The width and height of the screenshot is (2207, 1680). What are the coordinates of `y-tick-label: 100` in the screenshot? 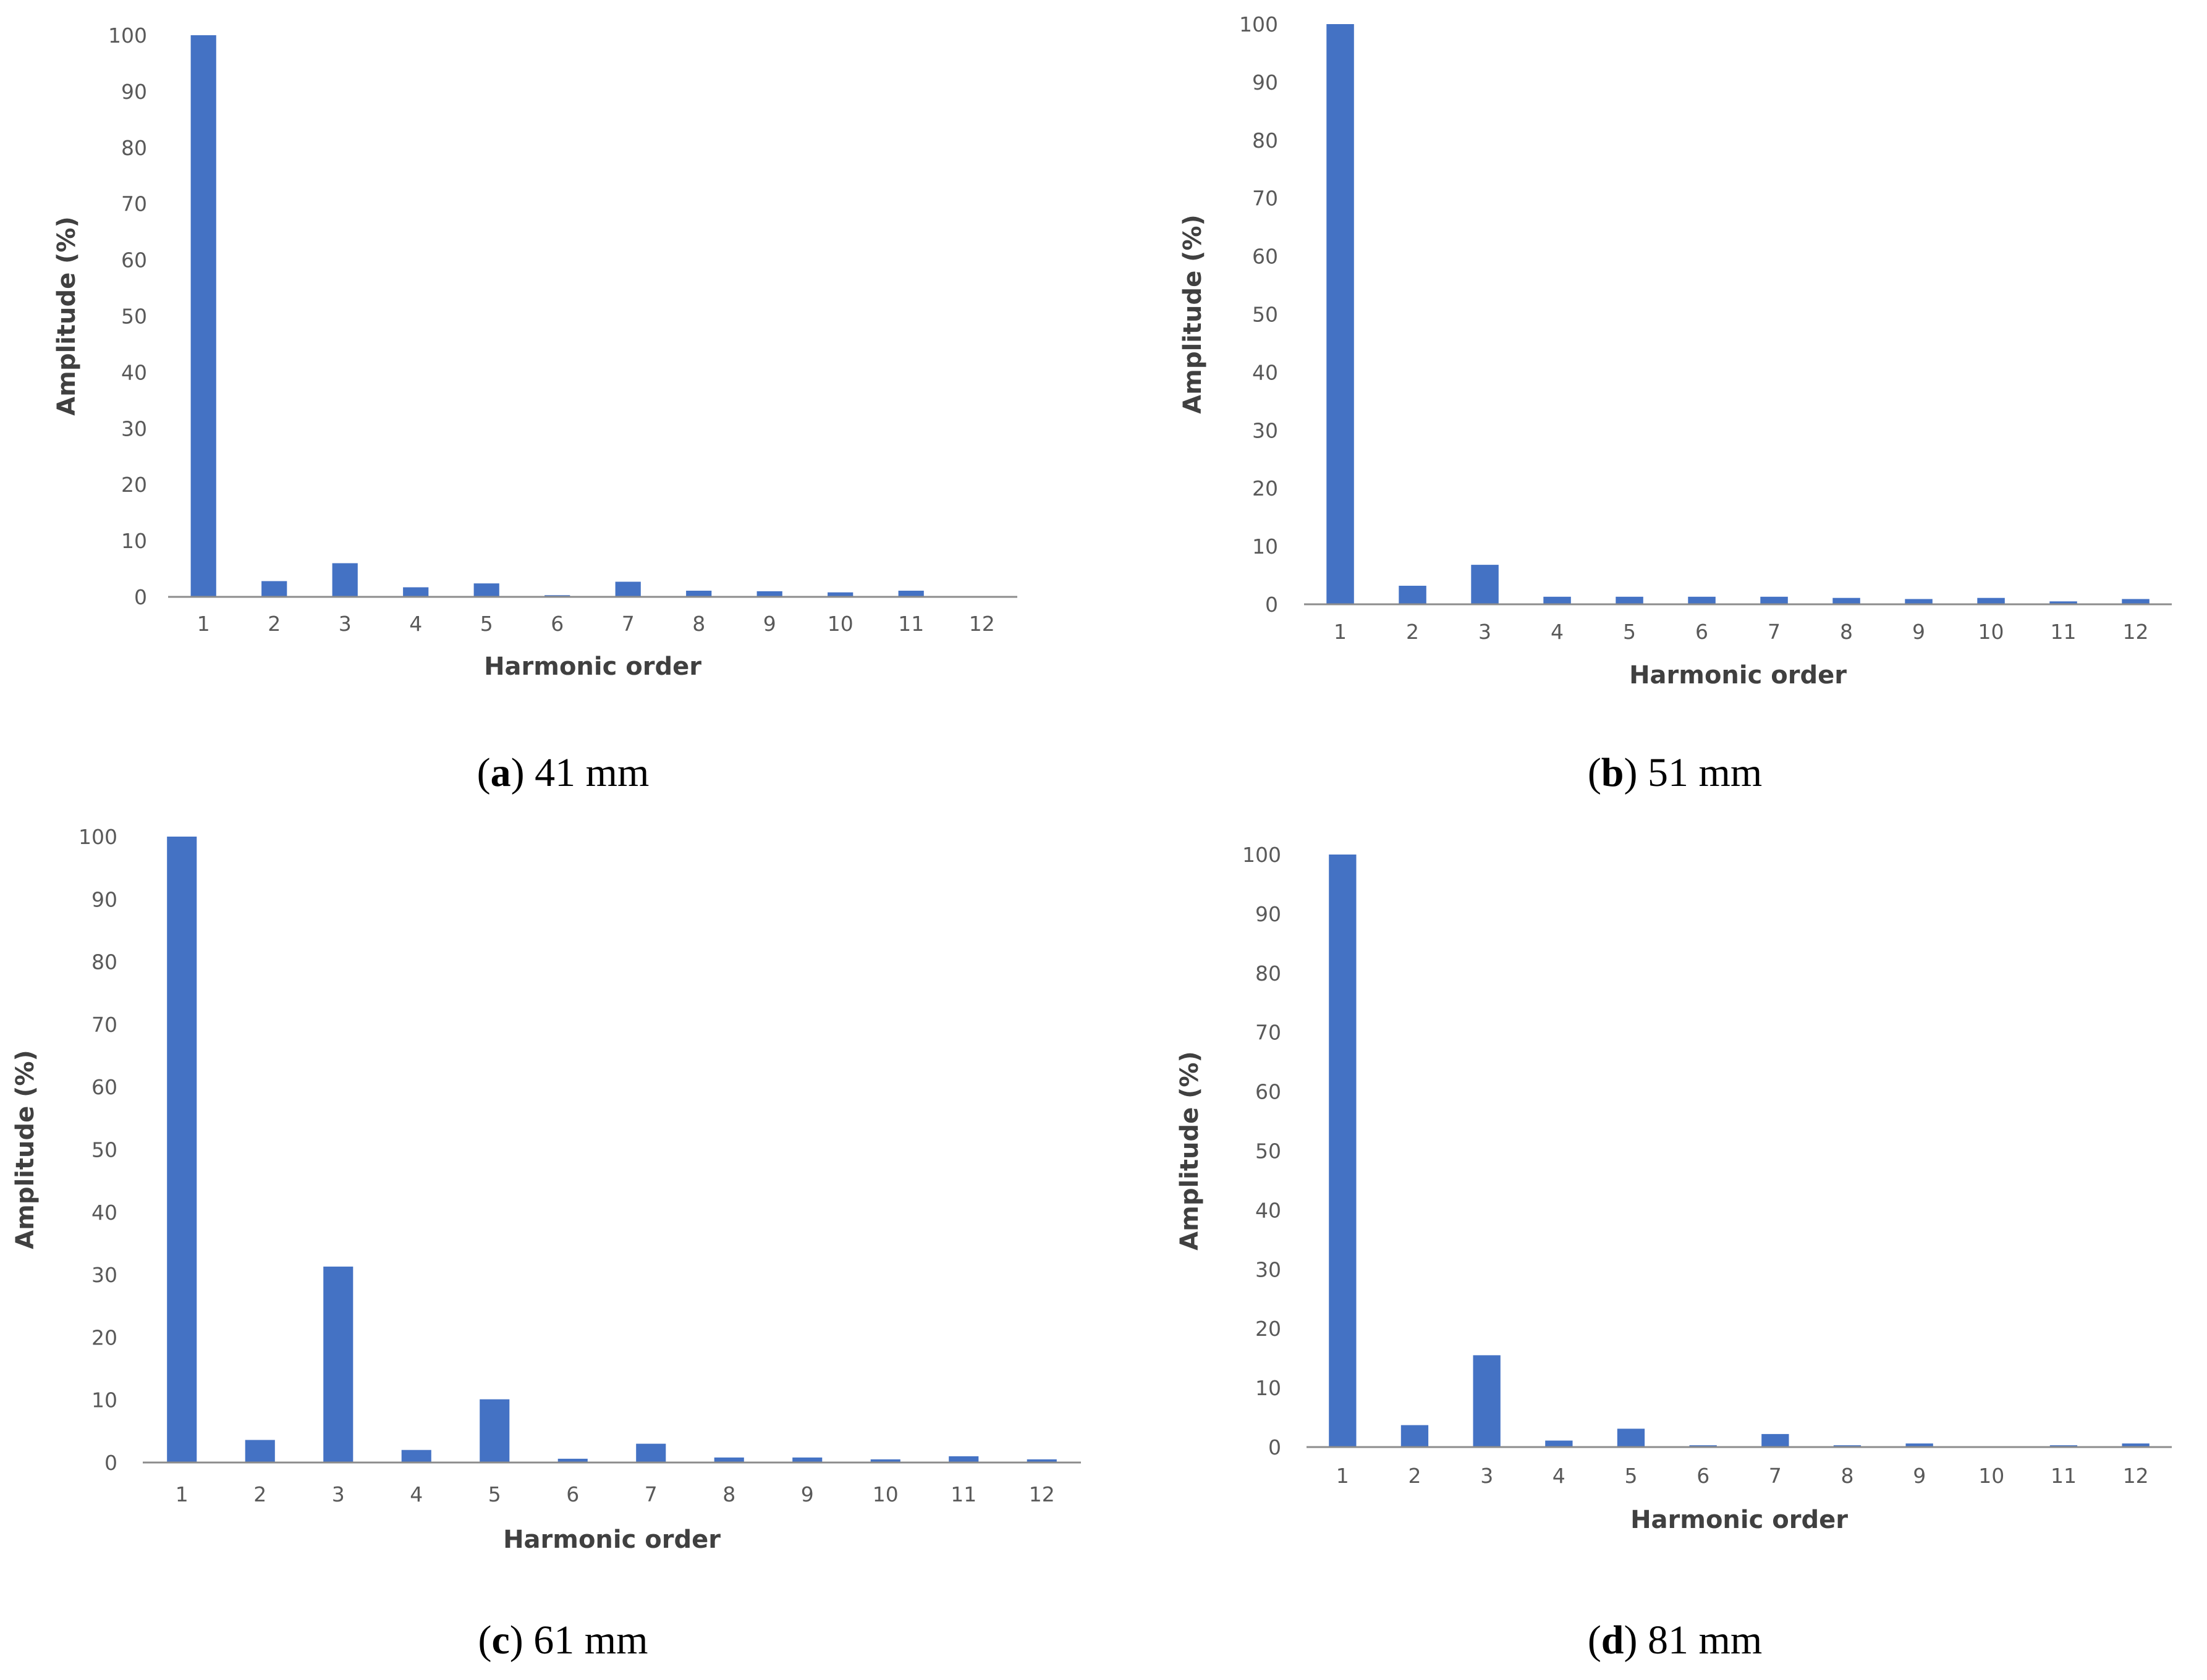 It's located at (97, 837).